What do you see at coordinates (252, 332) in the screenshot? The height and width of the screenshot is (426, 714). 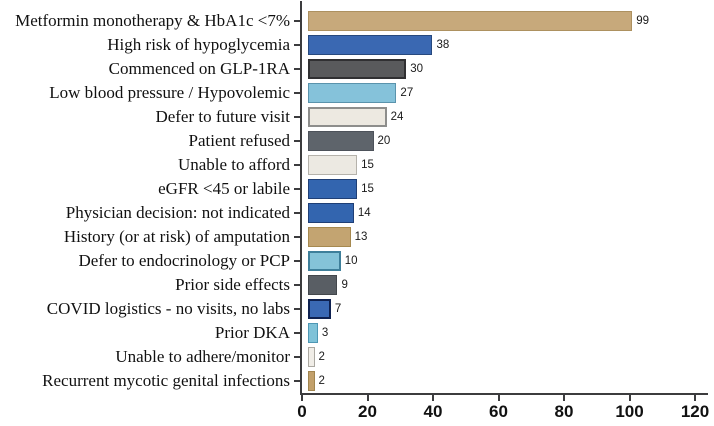 I see `category-label: Prior DKA` at bounding box center [252, 332].